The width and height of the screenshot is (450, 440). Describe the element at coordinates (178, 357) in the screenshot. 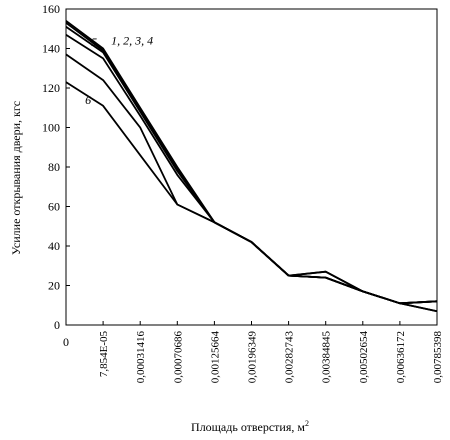

I see `x-tick-label: 0,00070686` at that location.